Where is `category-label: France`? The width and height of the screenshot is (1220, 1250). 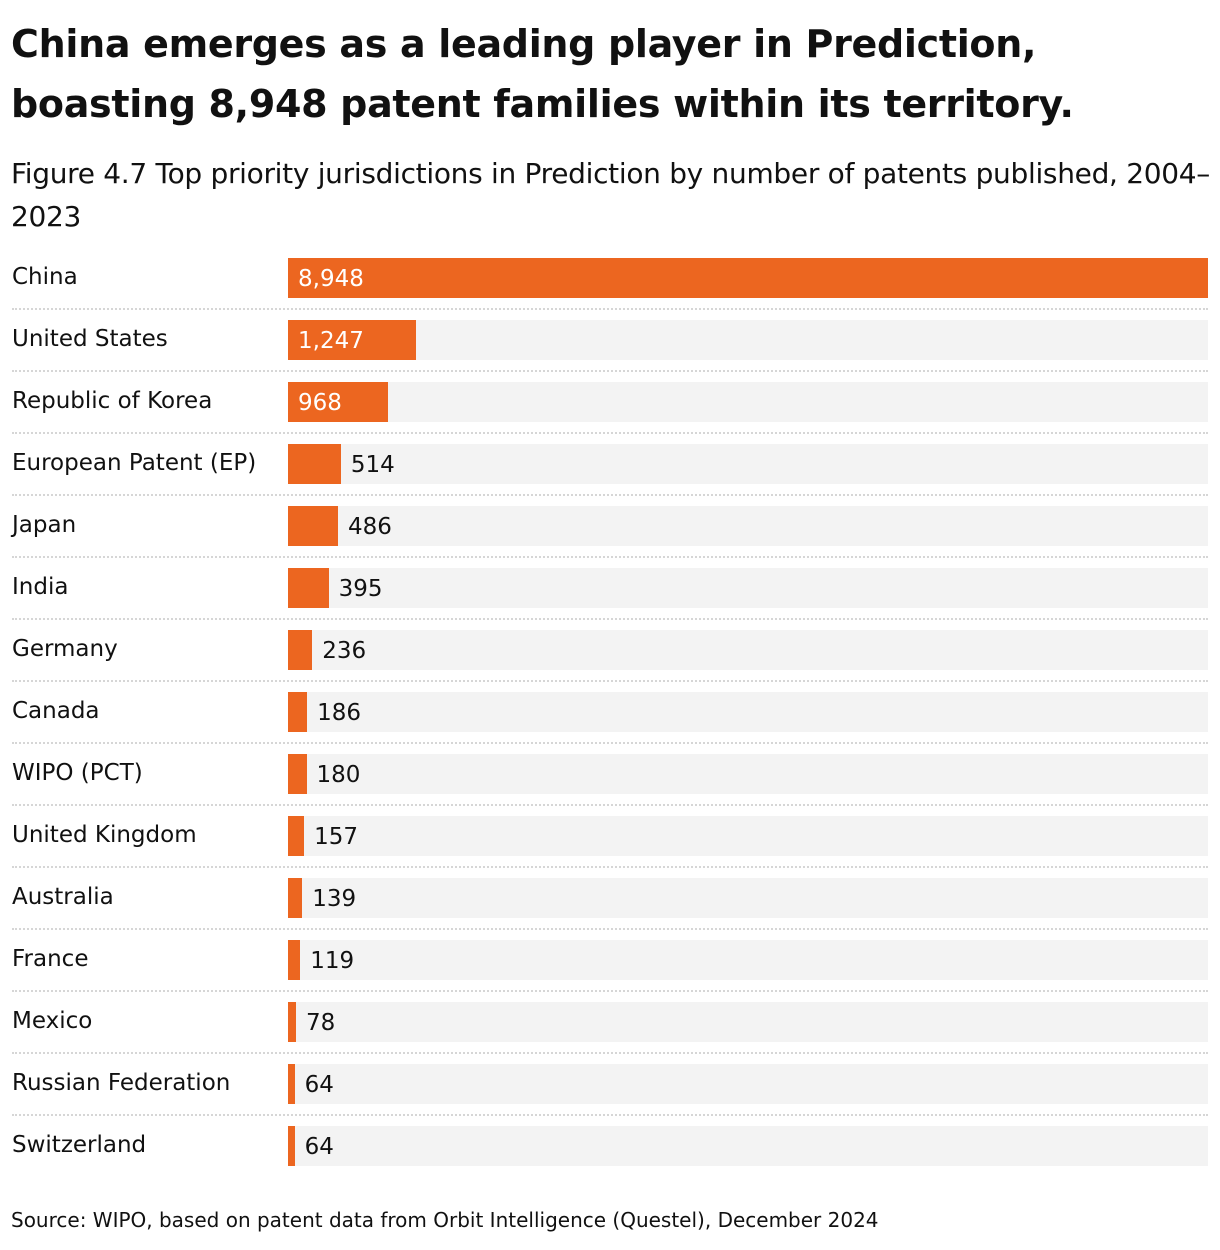
category-label: France is located at coordinates (50, 959).